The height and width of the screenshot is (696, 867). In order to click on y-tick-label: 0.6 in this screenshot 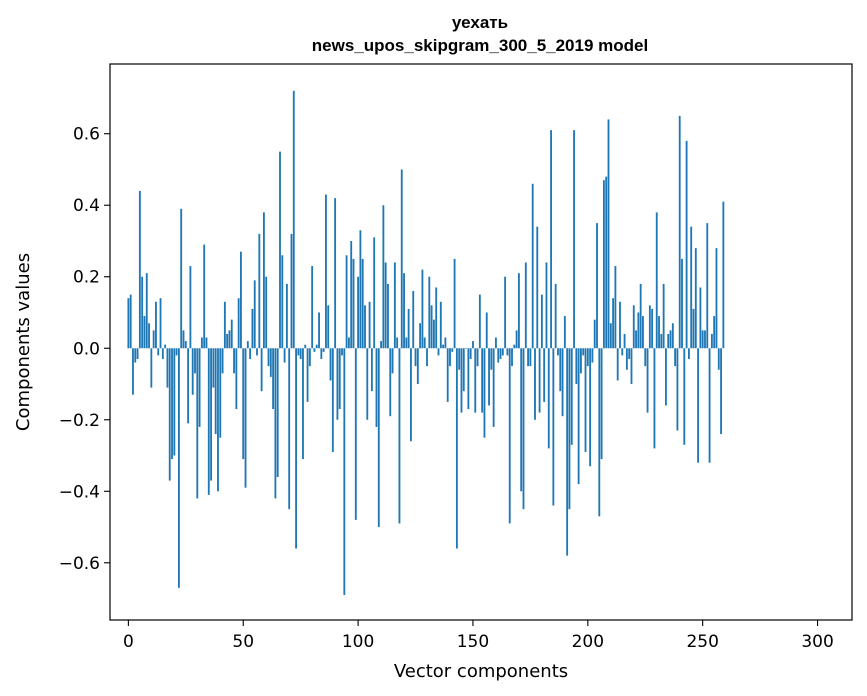, I will do `click(86, 135)`.